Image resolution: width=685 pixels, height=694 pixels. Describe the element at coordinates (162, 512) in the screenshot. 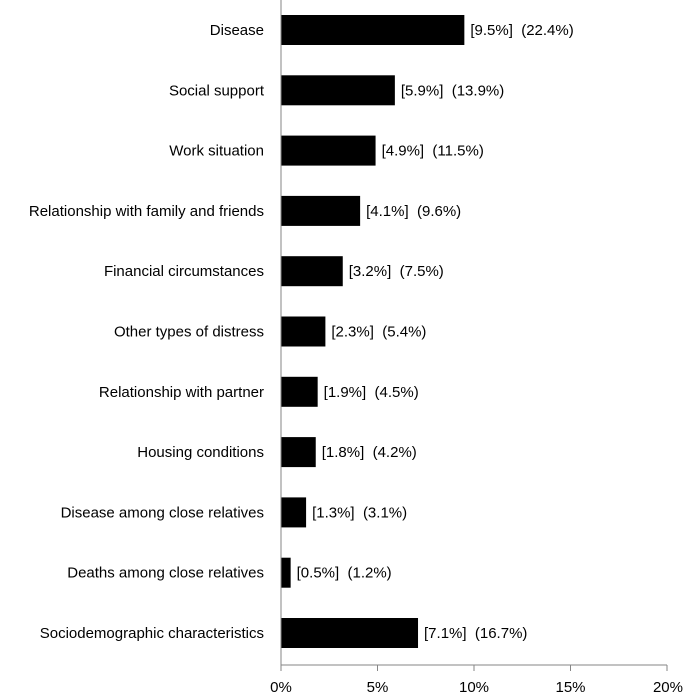

I see `category-label: Disease among close relatives` at that location.